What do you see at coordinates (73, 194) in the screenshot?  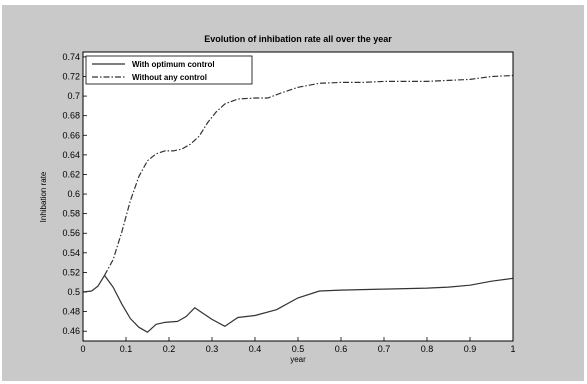 I see `y-tick-label: 0.6` at bounding box center [73, 194].